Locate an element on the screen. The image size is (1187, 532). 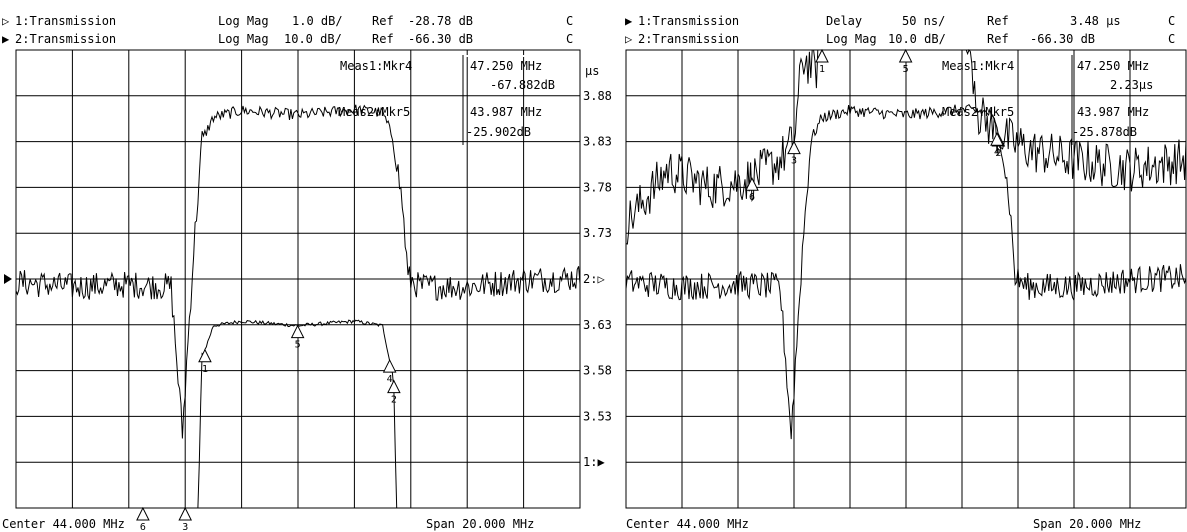
left-meas2-freq: 43.987 MHz is located at coordinates (506, 112).